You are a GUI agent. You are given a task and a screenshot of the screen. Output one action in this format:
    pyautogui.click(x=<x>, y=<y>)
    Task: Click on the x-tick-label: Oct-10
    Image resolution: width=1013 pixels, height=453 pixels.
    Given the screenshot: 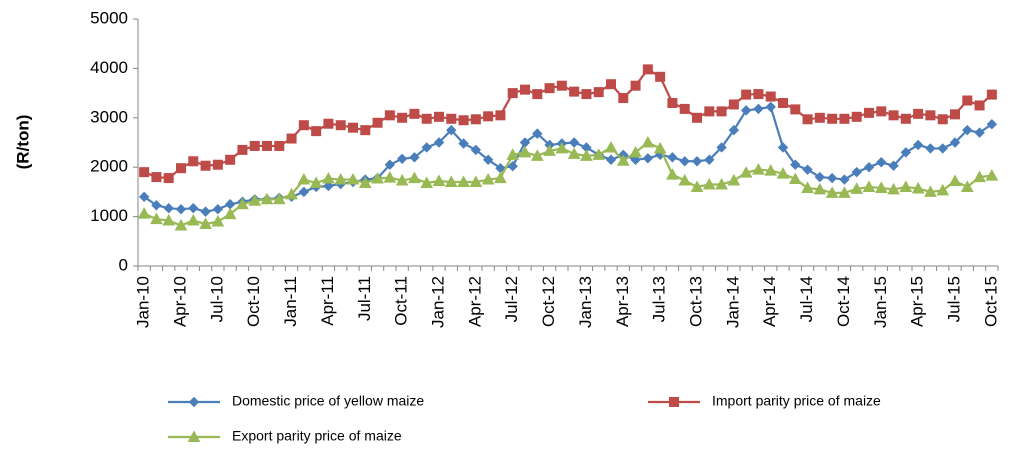 What is the action you would take?
    pyautogui.click(x=253, y=301)
    